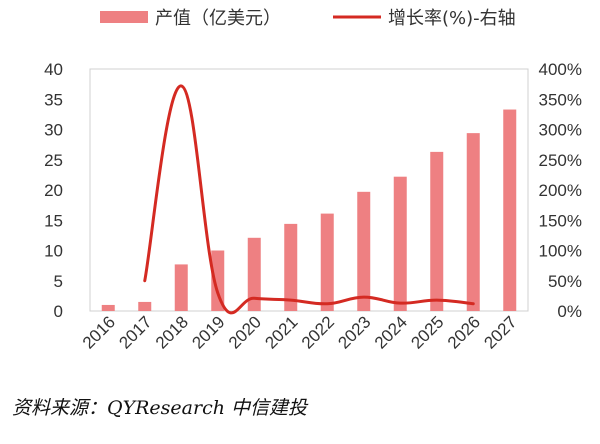  I want to click on x-tick-label: 2016, so click(99, 332).